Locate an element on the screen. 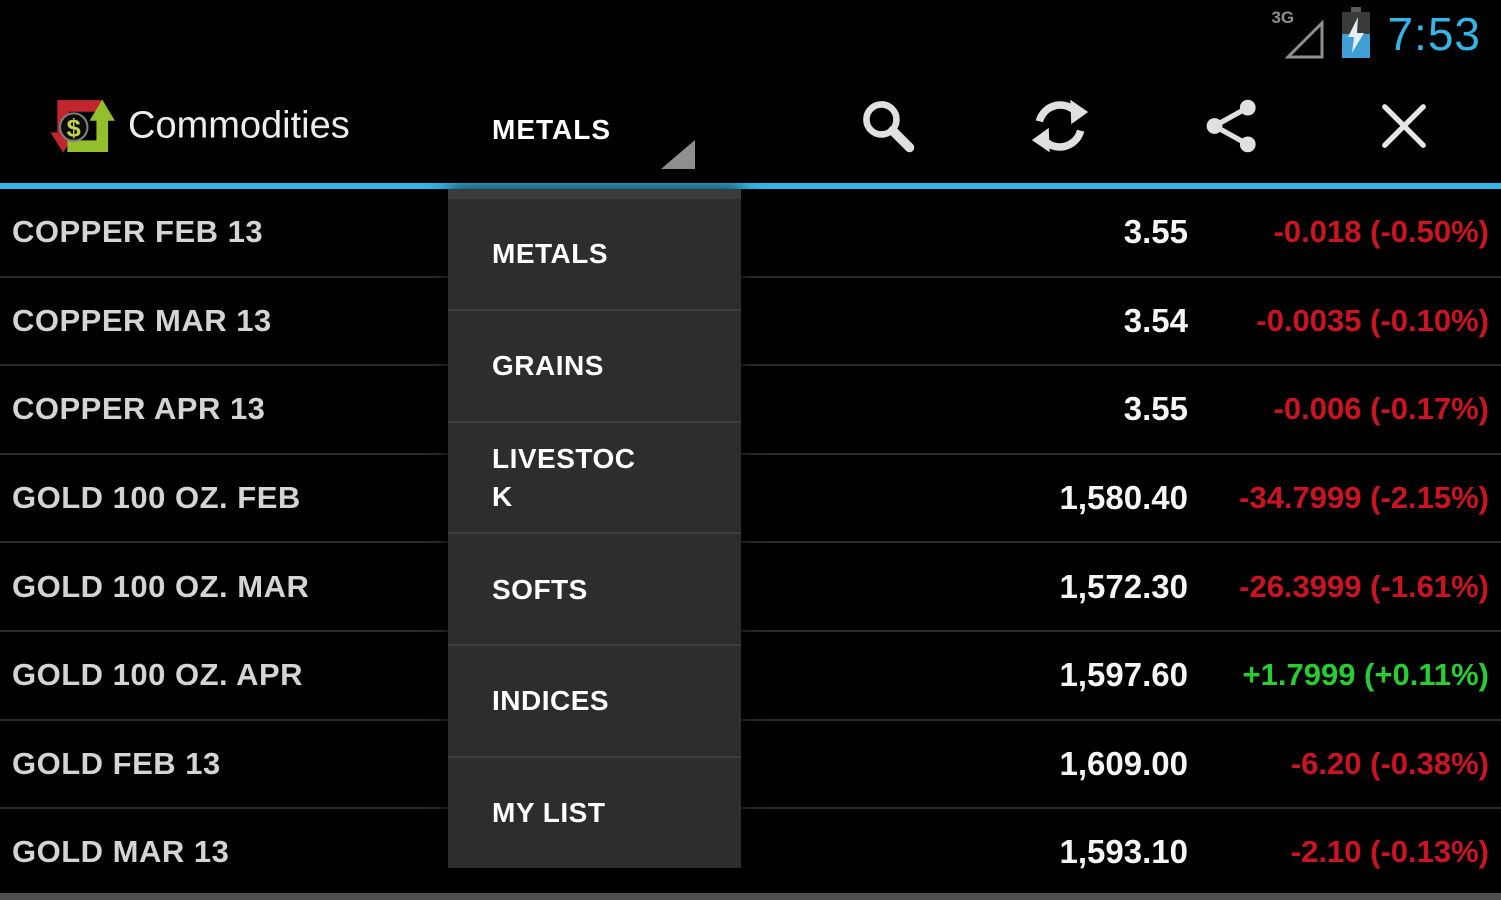 This screenshot has height=900, width=1501. dropdown-item-label-line2: K is located at coordinates (502, 496).